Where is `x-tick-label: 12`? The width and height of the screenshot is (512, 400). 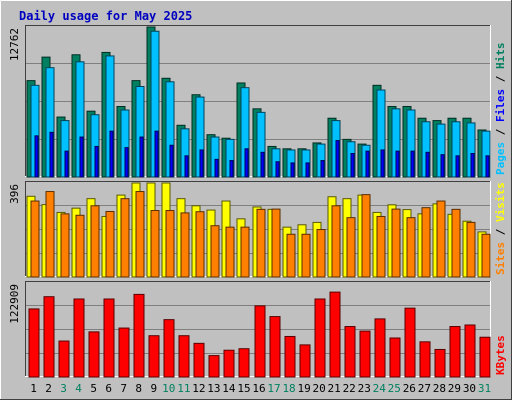
x-tick-label: 12 is located at coordinates (198, 388).